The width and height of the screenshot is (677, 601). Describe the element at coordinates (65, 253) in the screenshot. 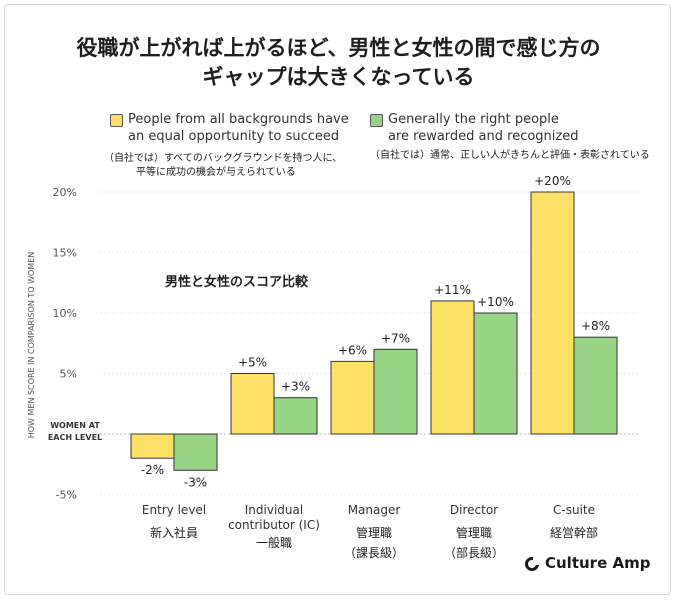

I see `y-tick-label: 15%` at that location.